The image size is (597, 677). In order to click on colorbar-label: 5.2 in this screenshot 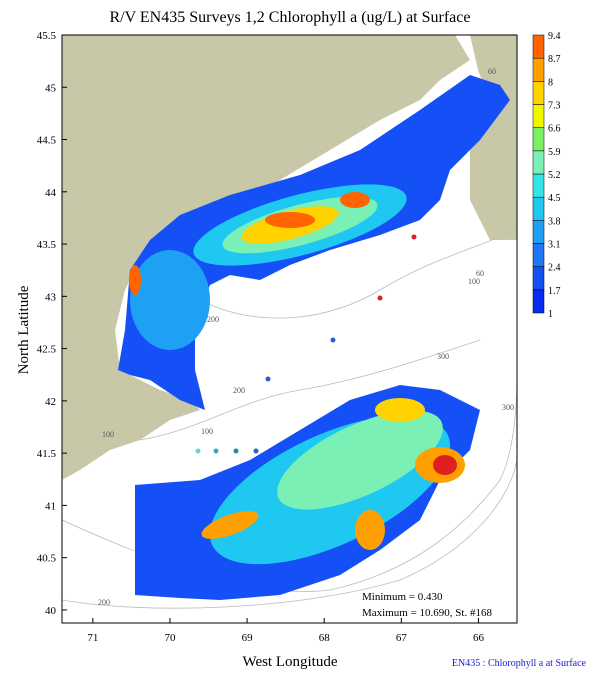, I will do `click(554, 175)`.